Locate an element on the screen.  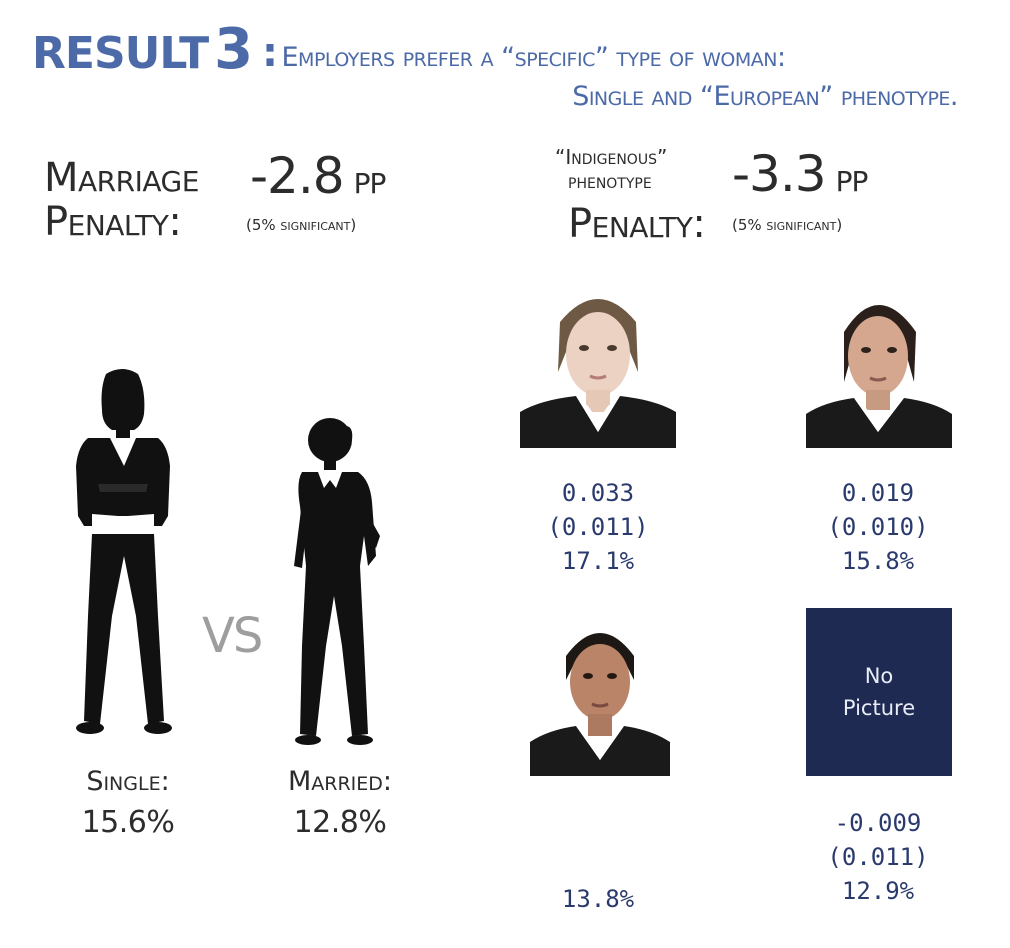
european-woman-photo-icon is located at coordinates (598, 365).